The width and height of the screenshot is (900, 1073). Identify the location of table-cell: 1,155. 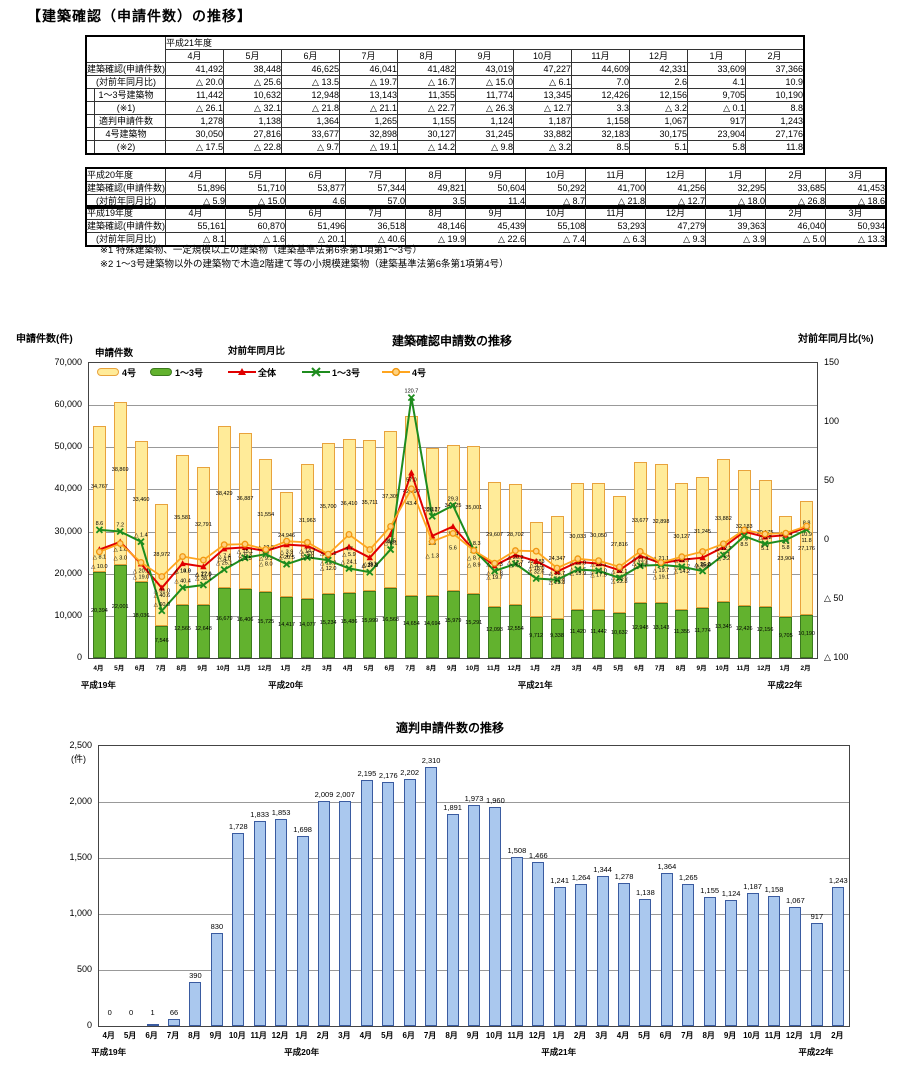
(426, 121).